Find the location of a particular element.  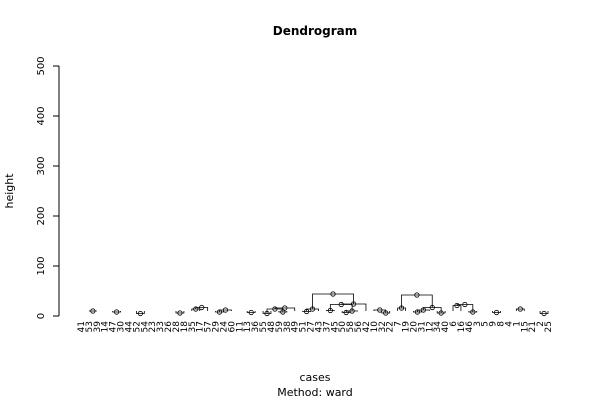

y-tick-label: 100 is located at coordinates (41, 265).